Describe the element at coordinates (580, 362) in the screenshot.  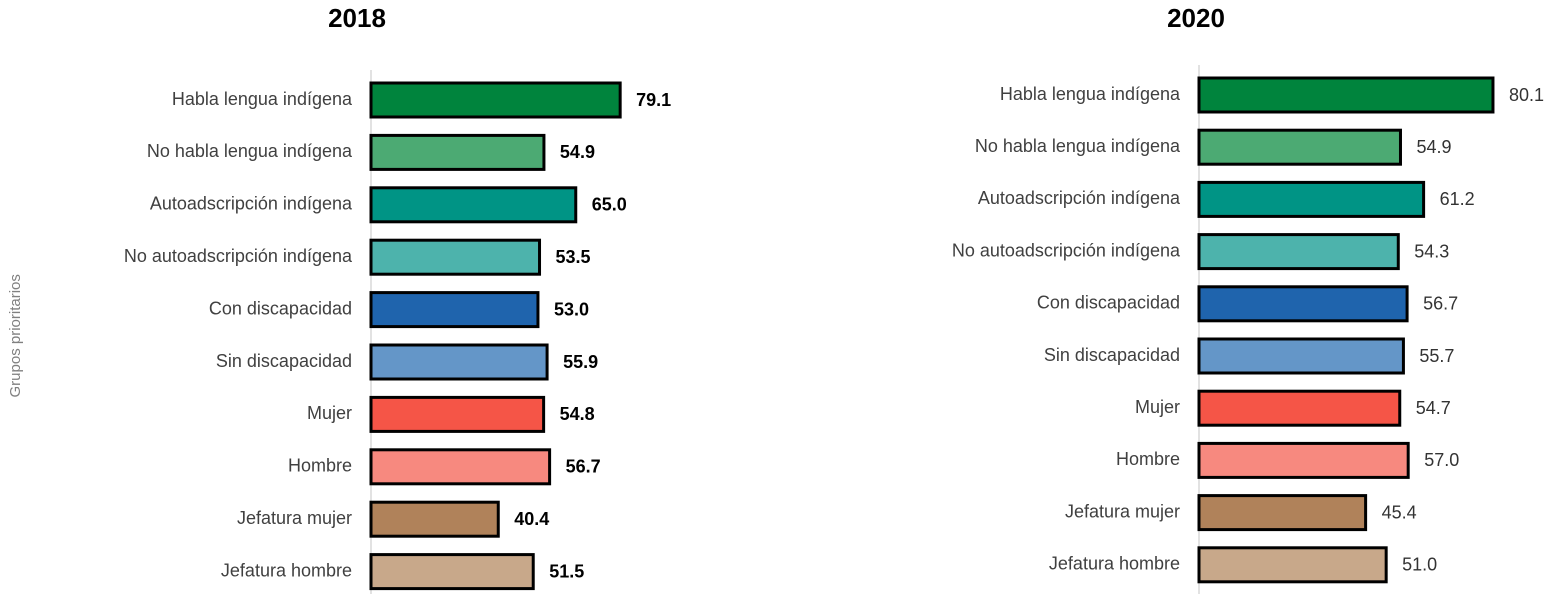
I see `data-label: 55.9` at that location.